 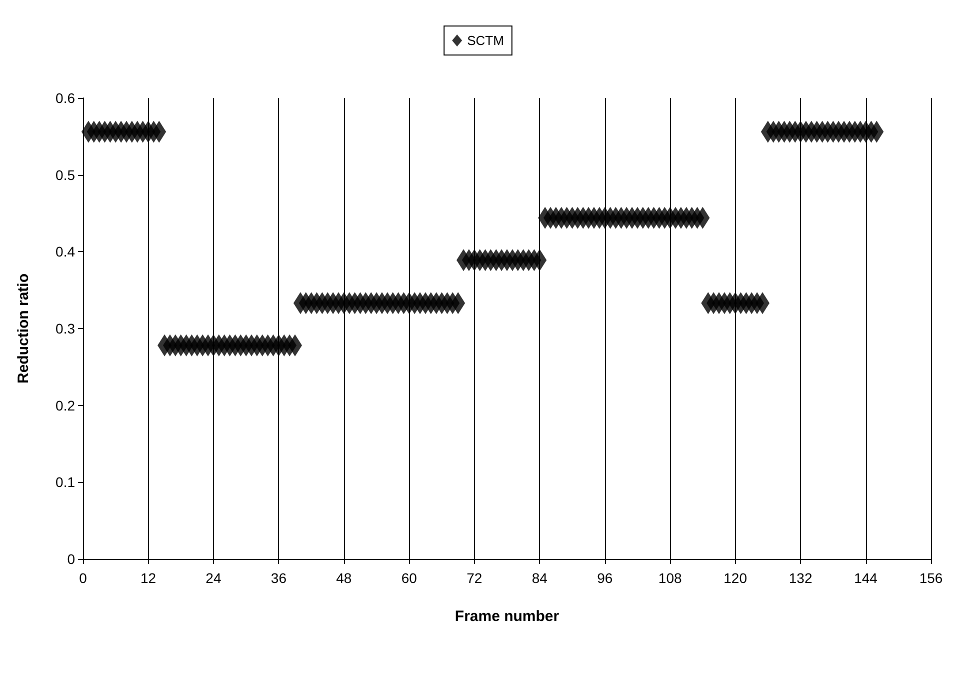 What do you see at coordinates (507, 616) in the screenshot?
I see `x-axis-title: Frame number` at bounding box center [507, 616].